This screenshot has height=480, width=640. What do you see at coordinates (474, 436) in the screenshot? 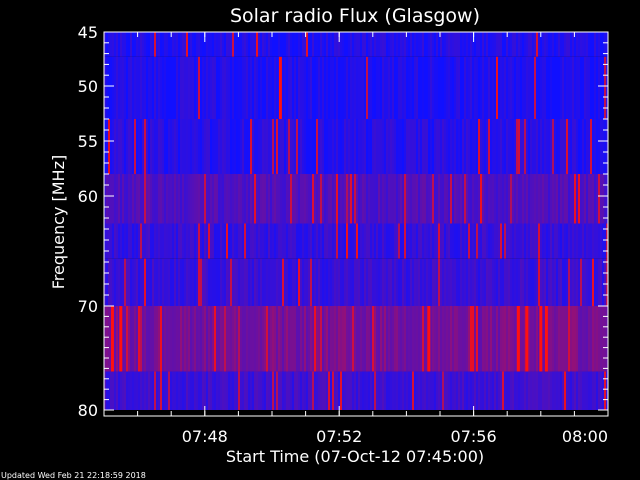
I see `x-tick-label: 07:56` at bounding box center [474, 436].